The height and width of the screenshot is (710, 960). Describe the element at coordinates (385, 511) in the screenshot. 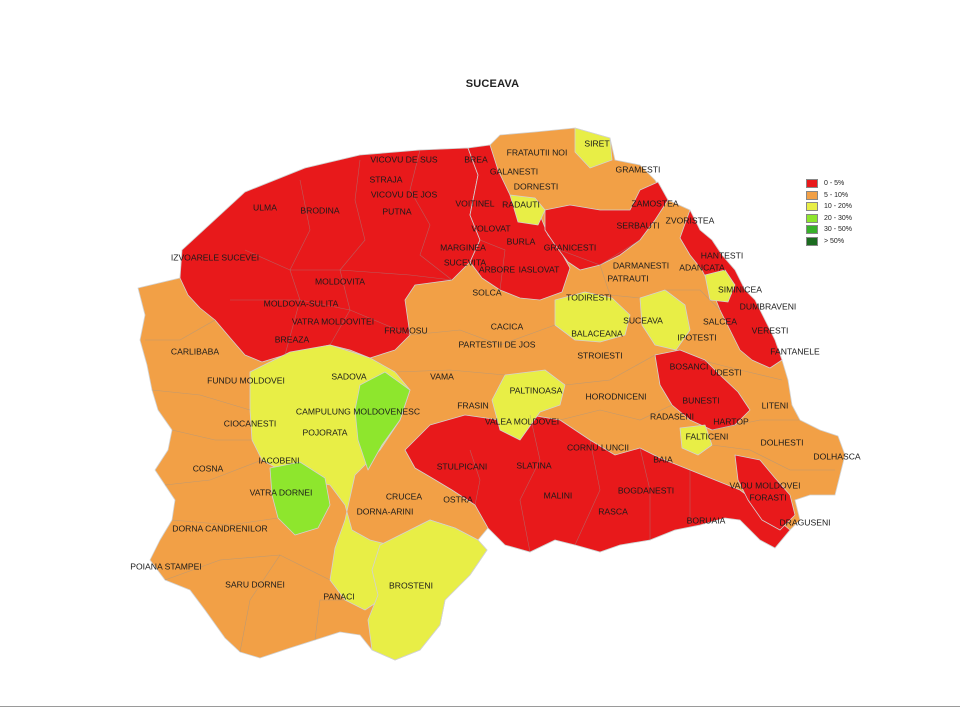

I see `locality-label: DORNA-ARINI` at that location.